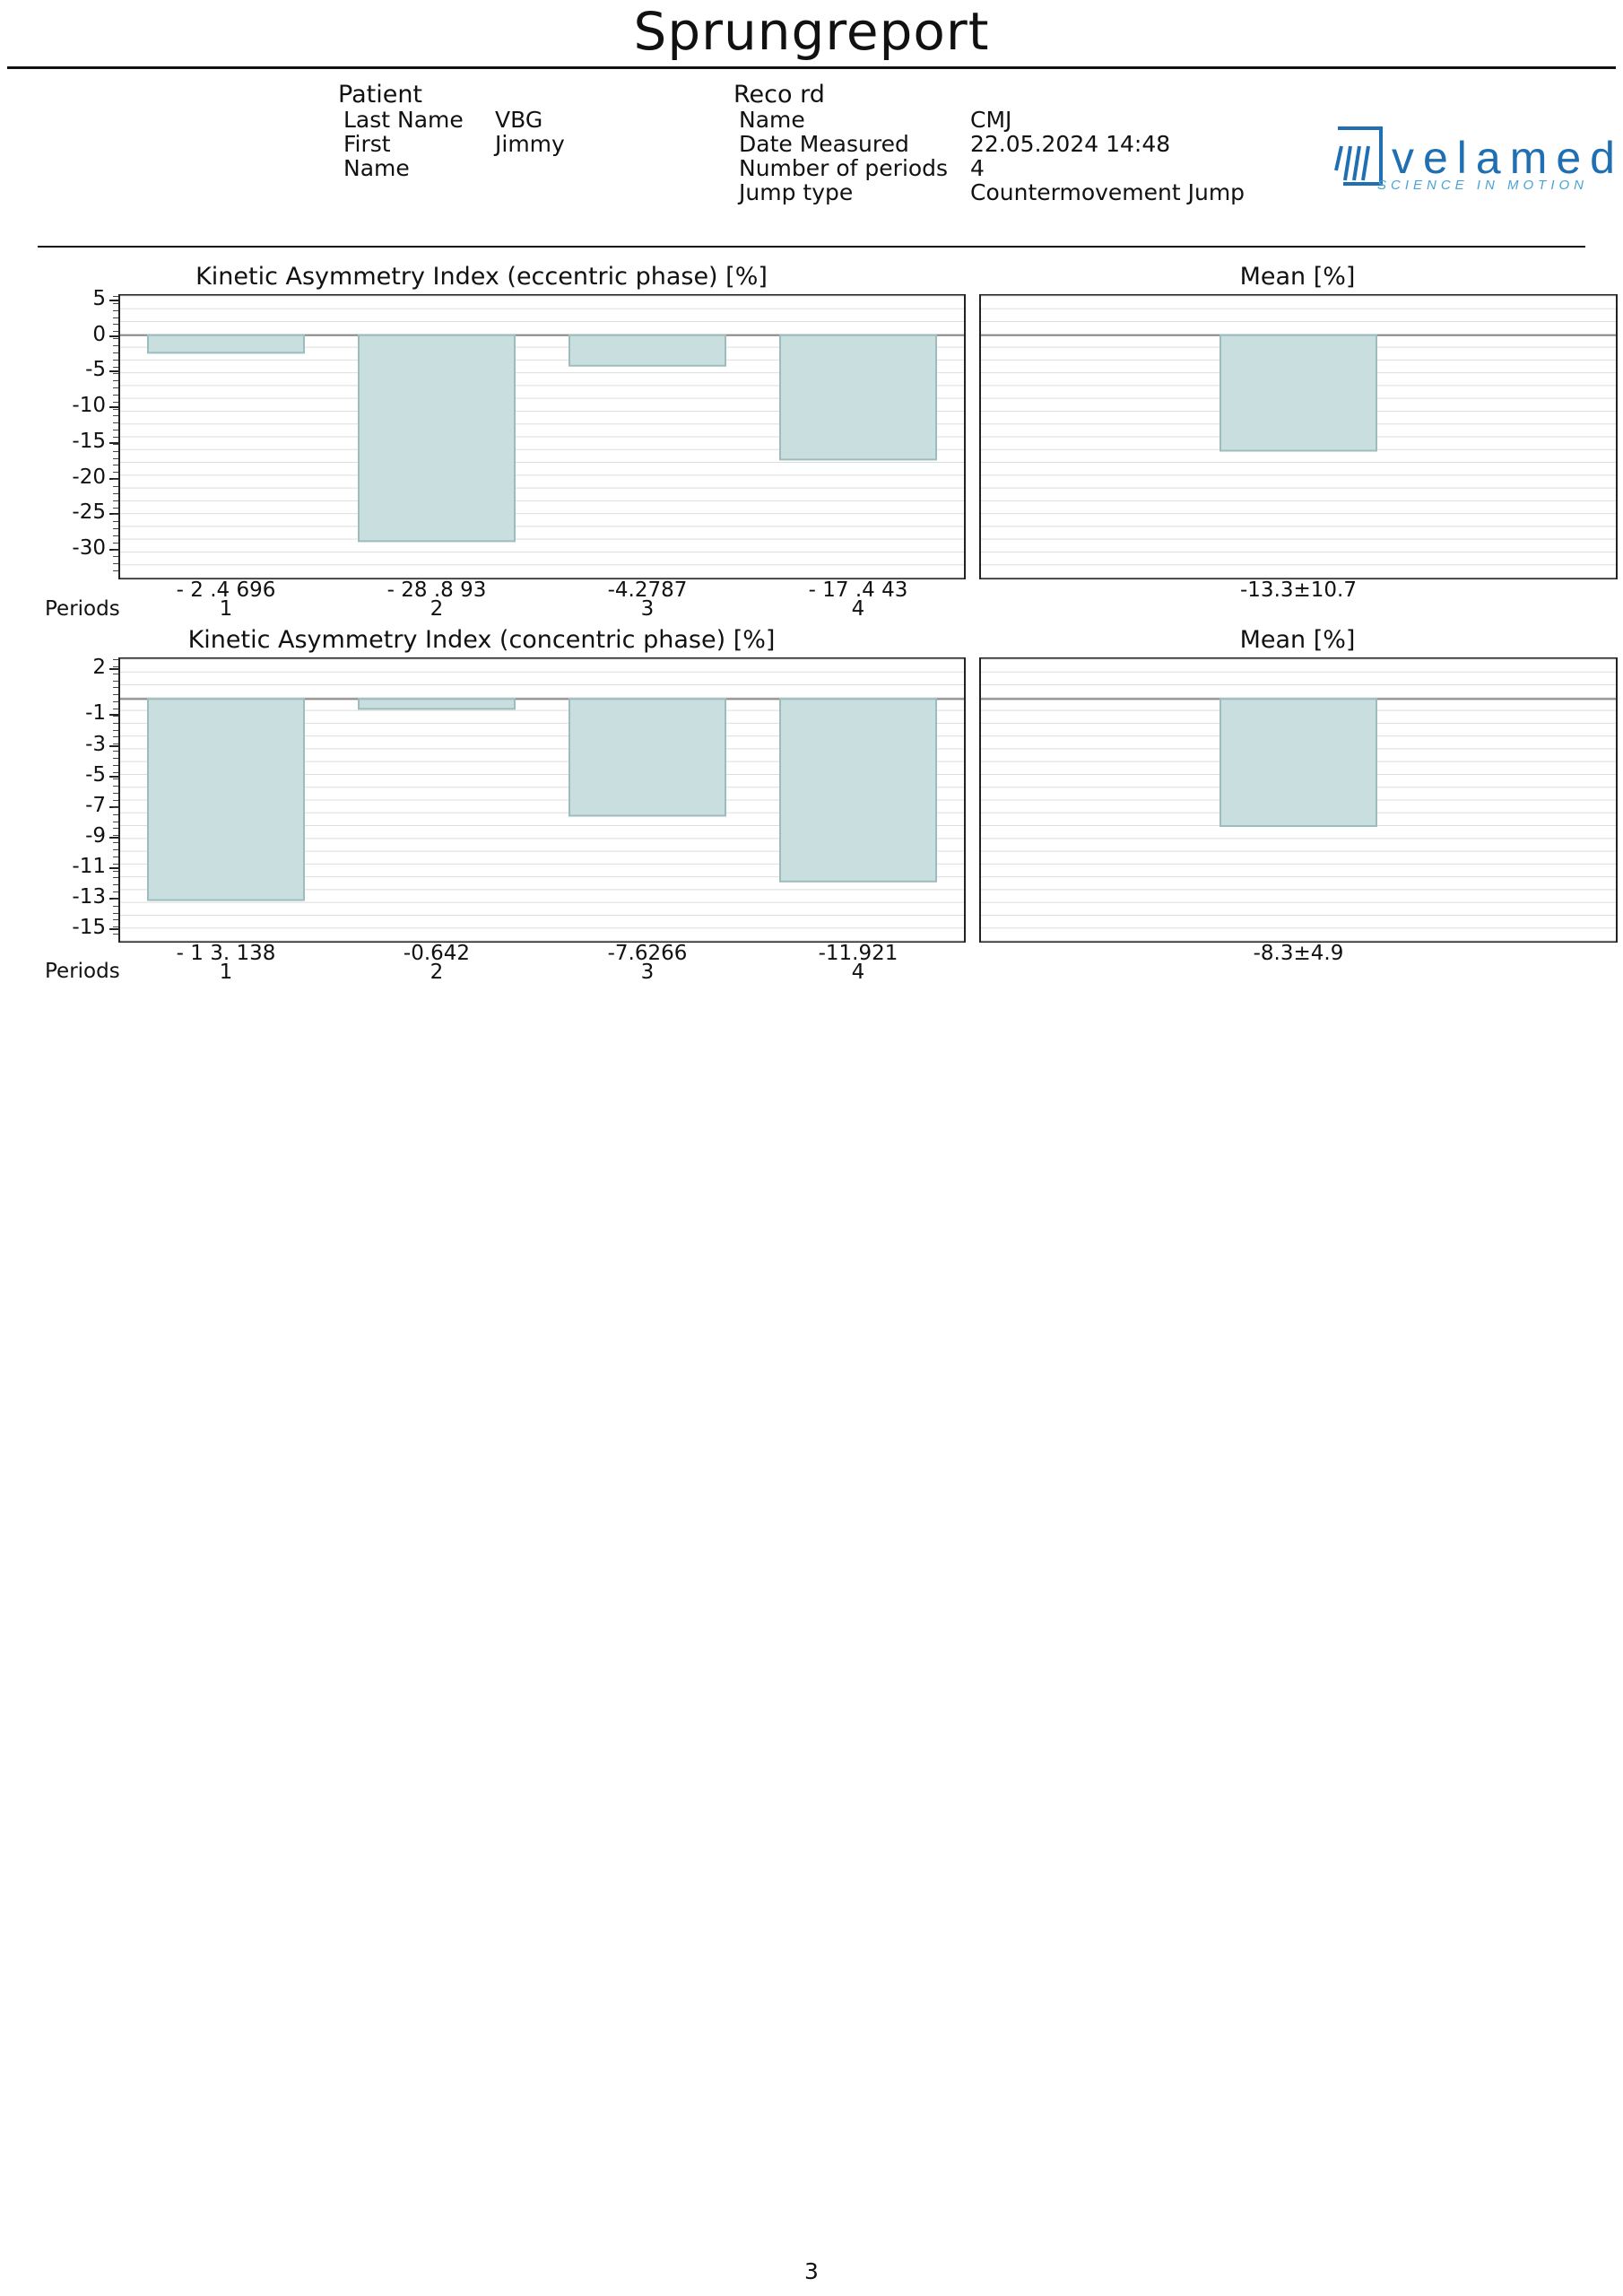  Describe the element at coordinates (811, 2271) in the screenshot. I see `page-number: 3` at that location.